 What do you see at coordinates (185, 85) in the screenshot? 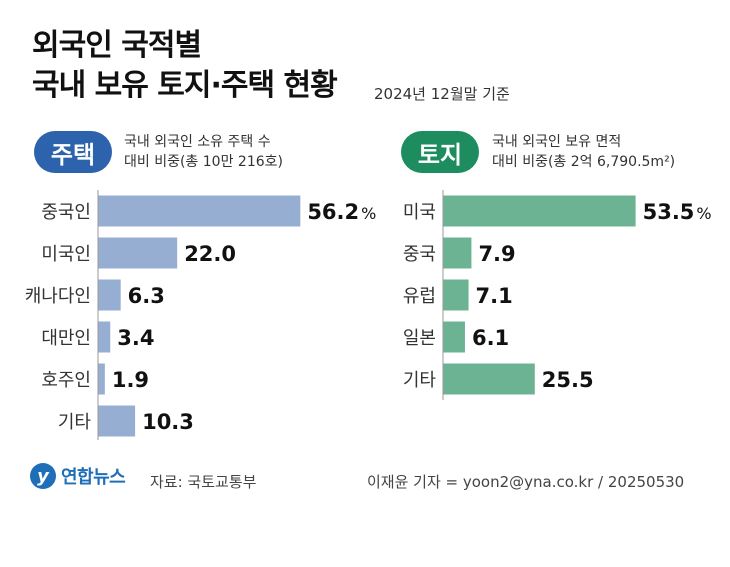
I see `chart-title-line2: 국내 보유 토지·주택 현황` at bounding box center [185, 85].